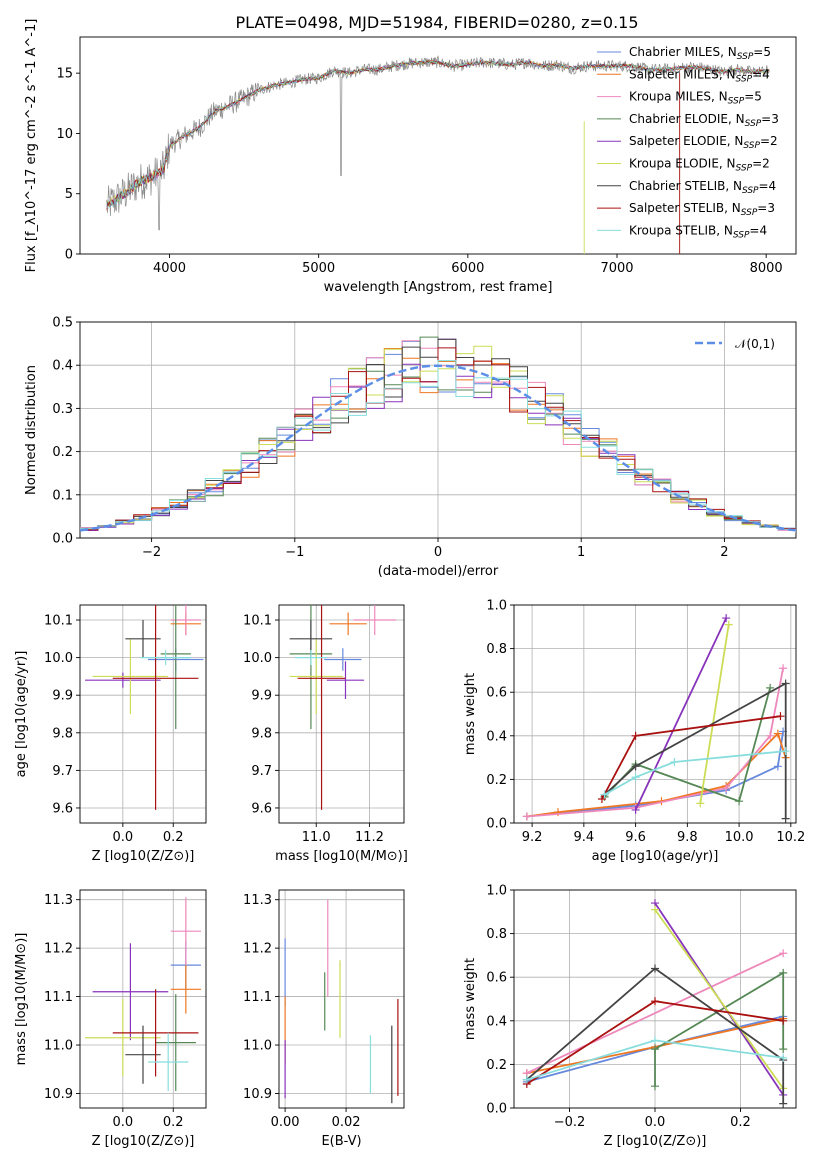 The width and height of the screenshot is (819, 1170). What do you see at coordinates (261, 771) in the screenshot?
I see `y-tick-label: 9.7` at bounding box center [261, 771].